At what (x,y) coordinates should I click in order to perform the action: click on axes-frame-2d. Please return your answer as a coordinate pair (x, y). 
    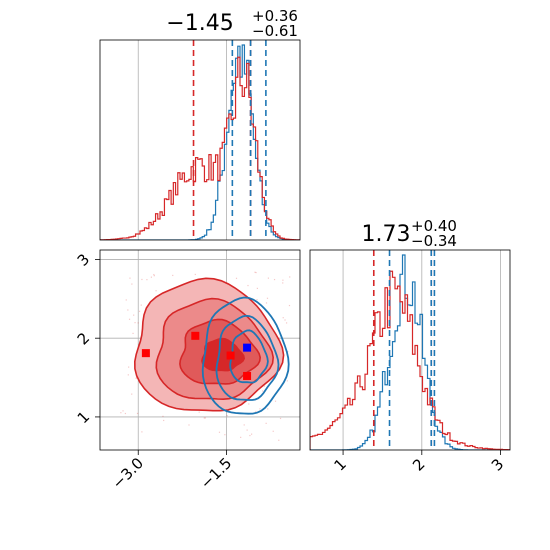
    Looking at the image, I should click on (200, 350).